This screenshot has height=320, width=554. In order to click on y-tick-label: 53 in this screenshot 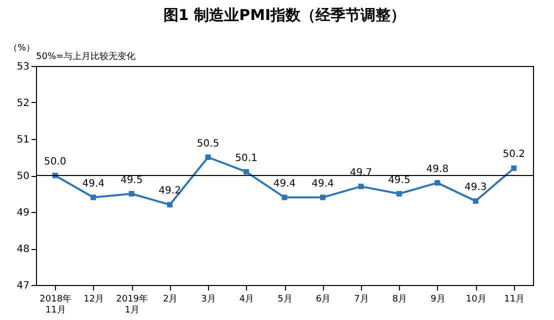, I will do `click(23, 67)`.